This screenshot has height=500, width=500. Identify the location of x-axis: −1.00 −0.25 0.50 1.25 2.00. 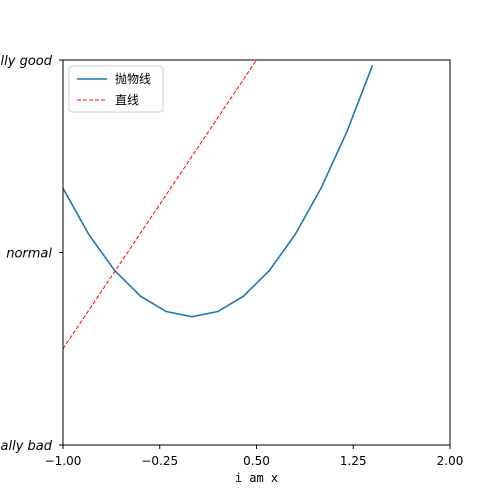
(254, 456).